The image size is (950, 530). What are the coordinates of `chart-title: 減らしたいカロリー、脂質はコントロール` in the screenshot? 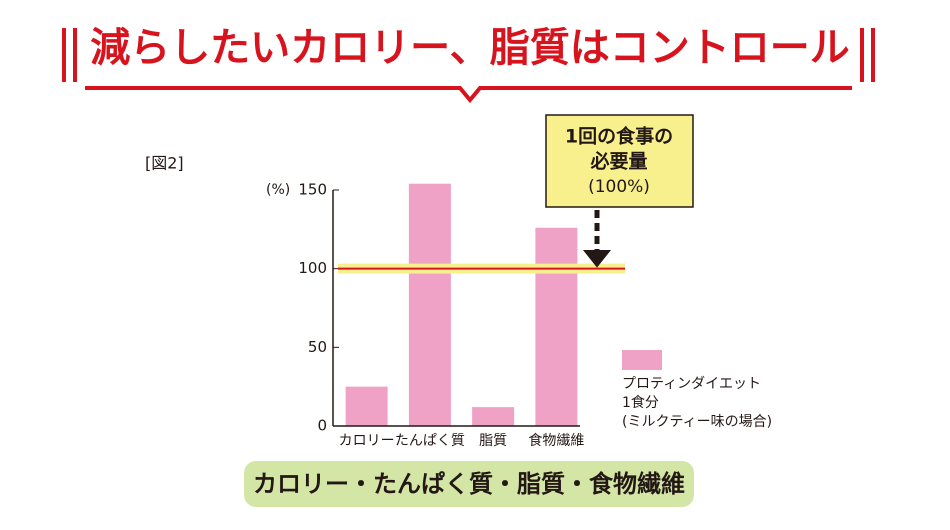 It's located at (470, 48).